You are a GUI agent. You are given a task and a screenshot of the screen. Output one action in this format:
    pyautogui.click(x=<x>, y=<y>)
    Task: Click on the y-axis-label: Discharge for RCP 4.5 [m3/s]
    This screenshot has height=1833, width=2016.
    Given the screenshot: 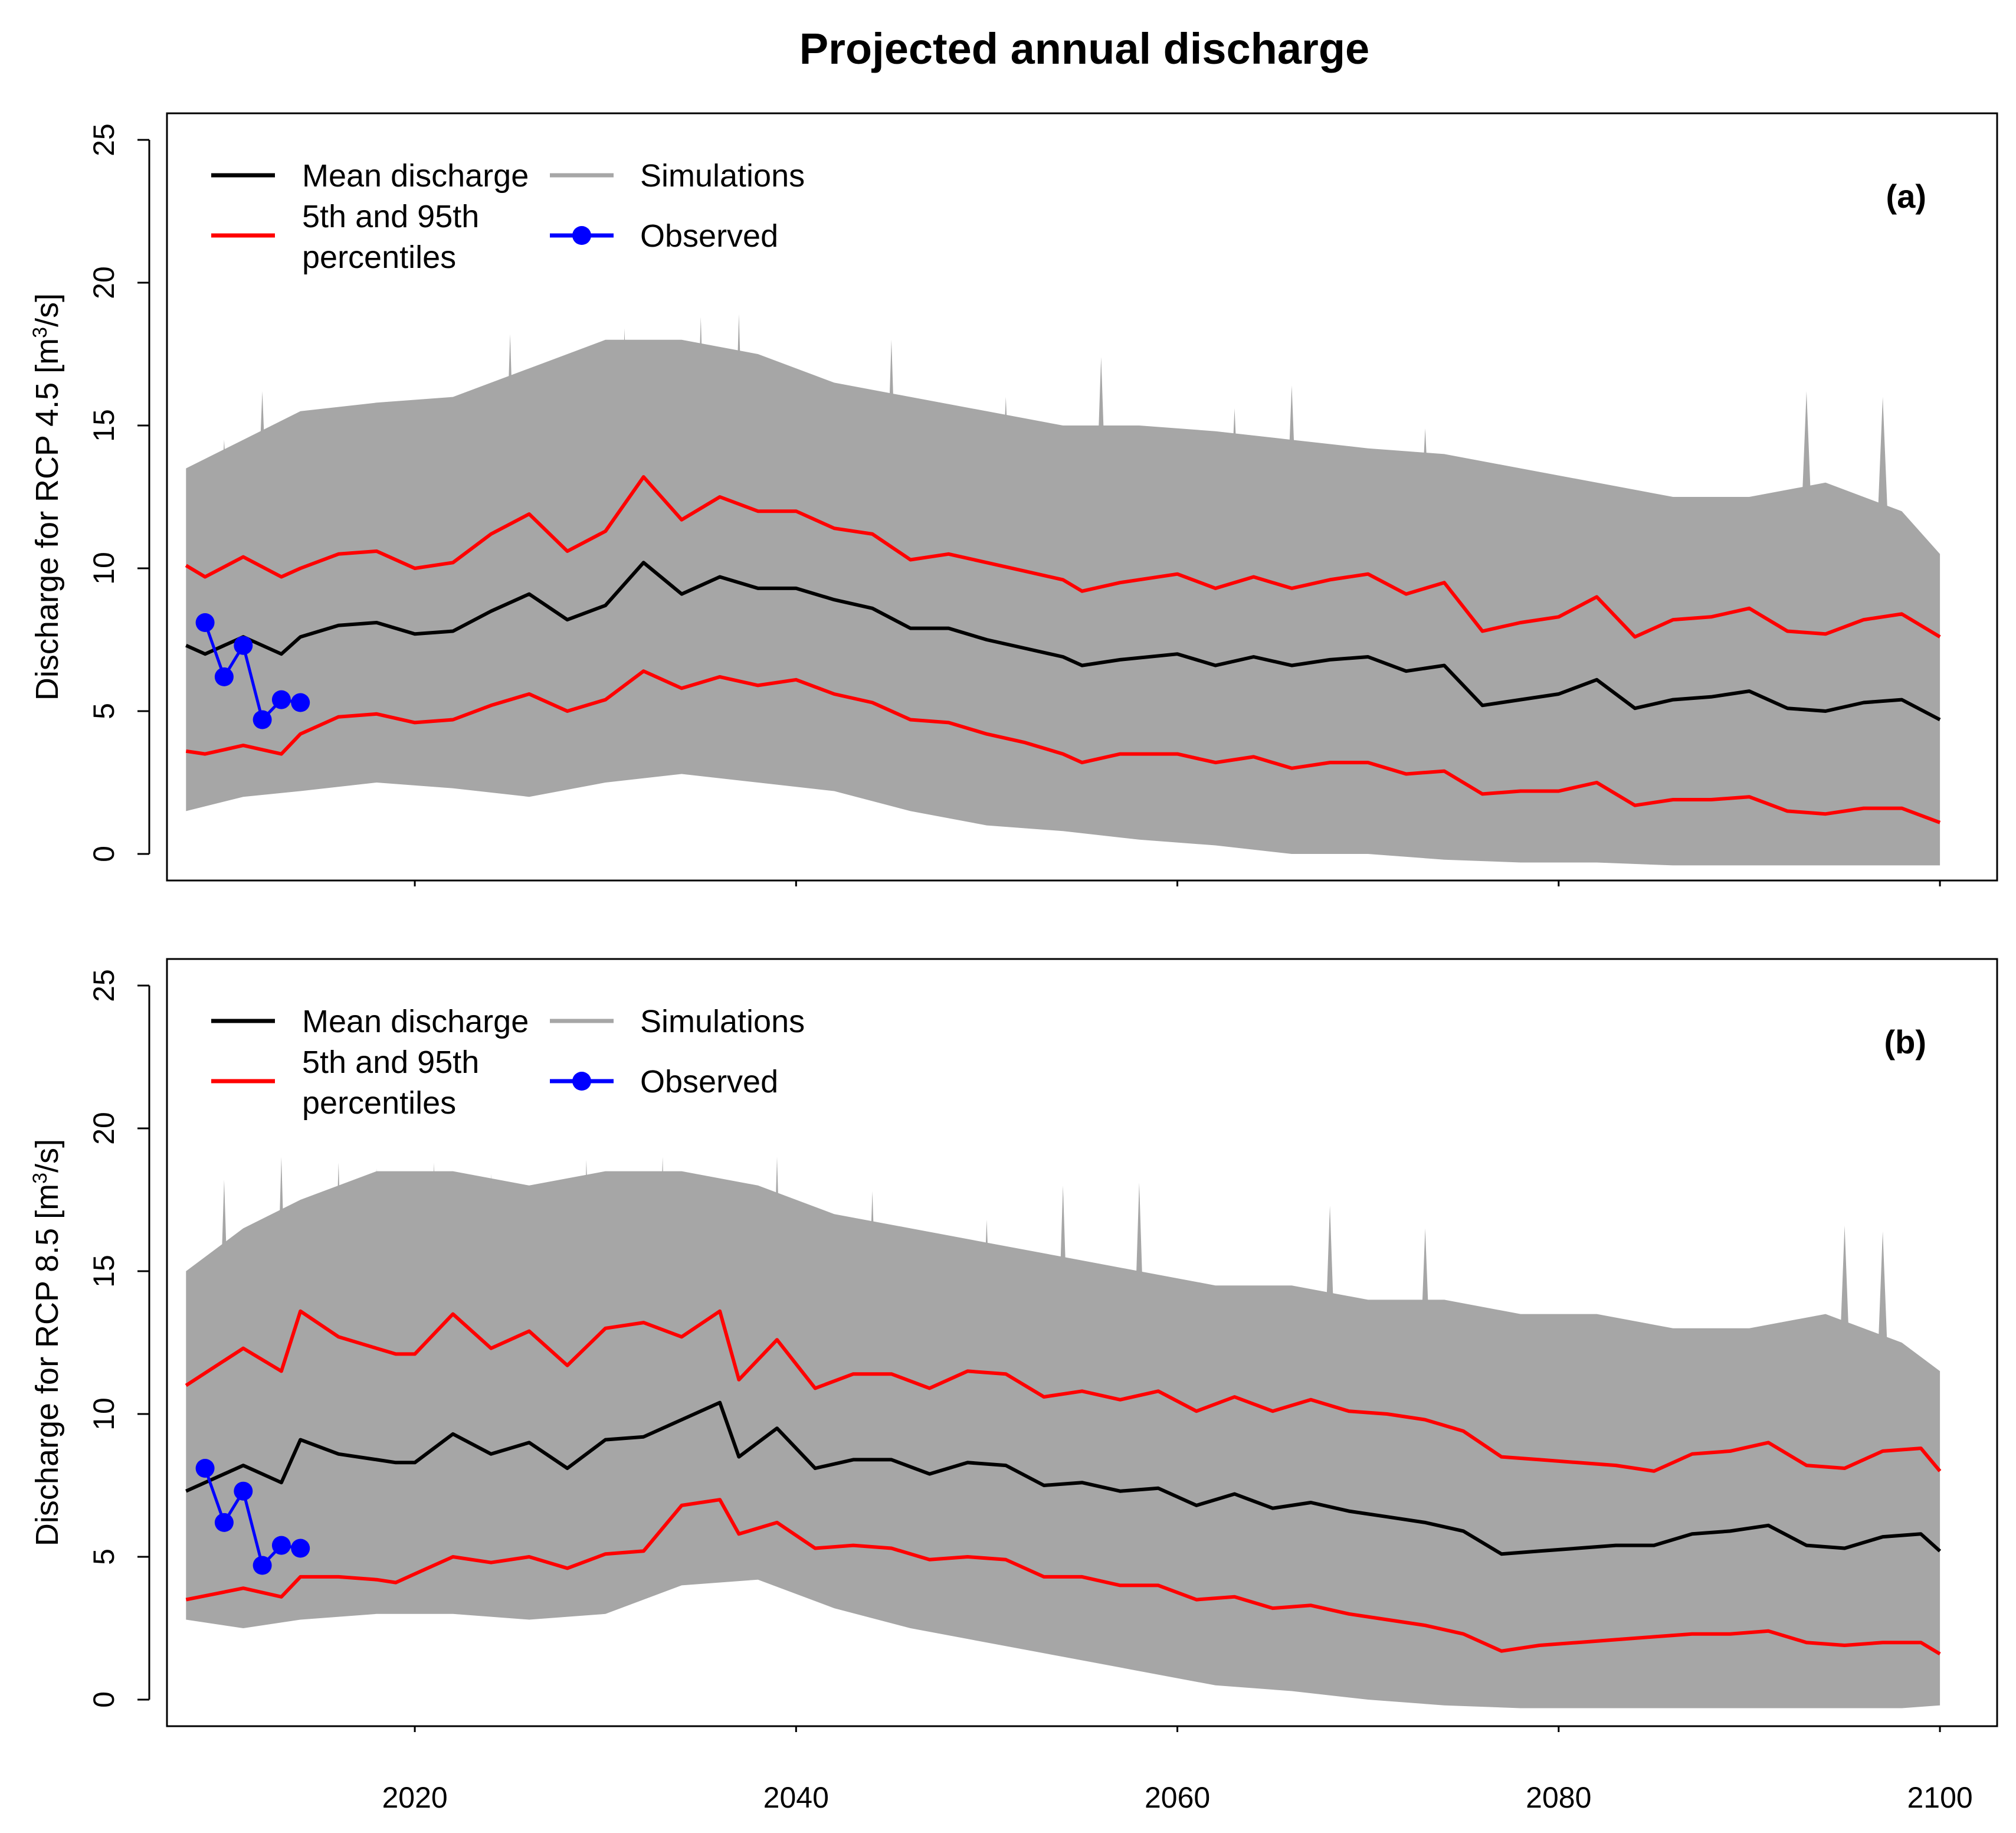 What is the action you would take?
    pyautogui.click(x=47, y=497)
    